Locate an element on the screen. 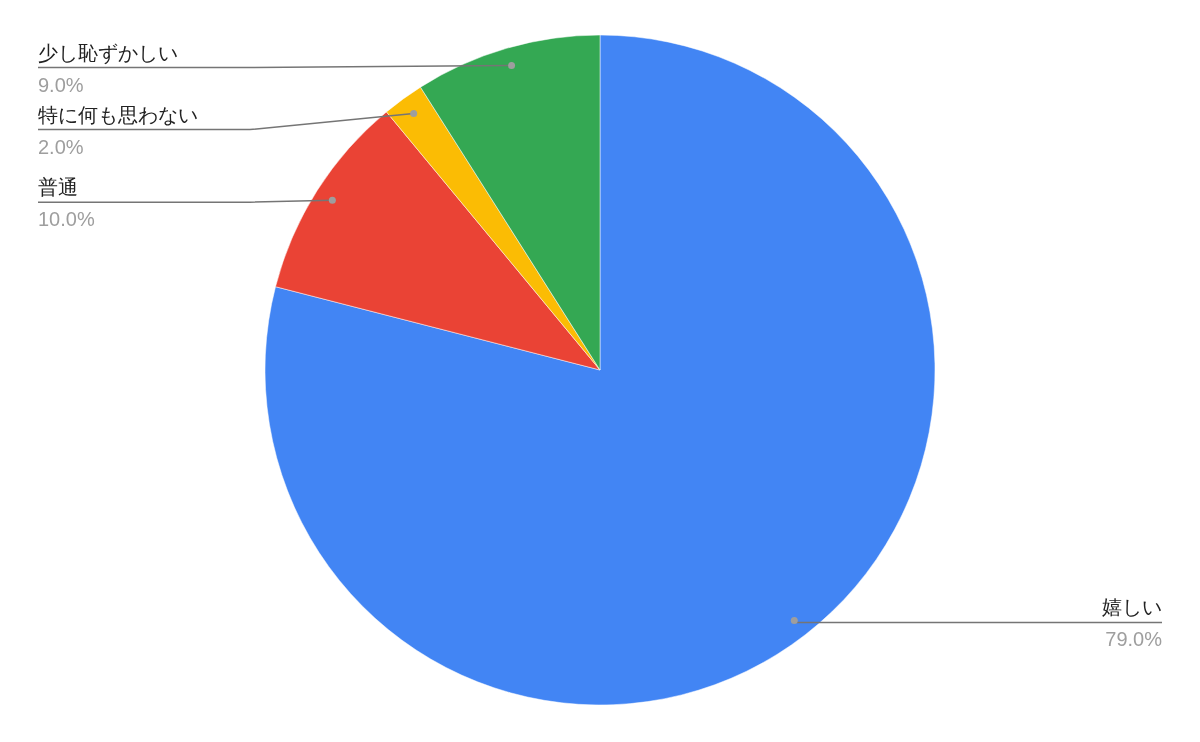  data-label: 10.0% is located at coordinates (66, 219).